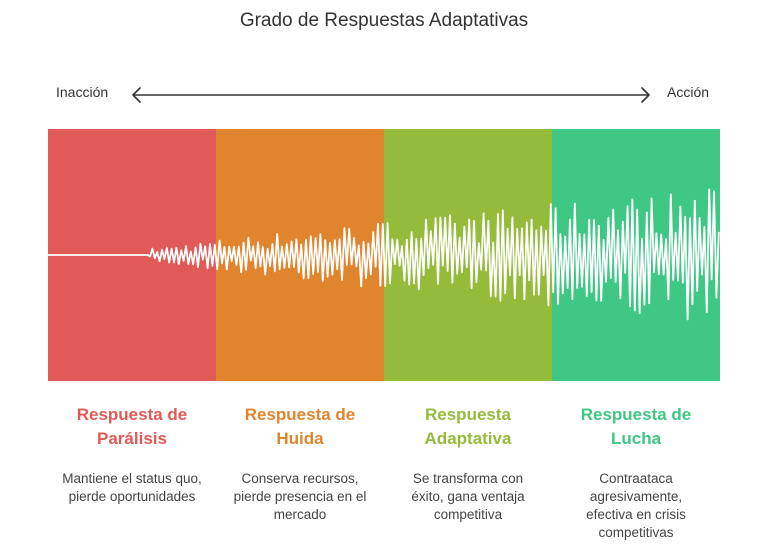 Image resolution: width=768 pixels, height=557 pixels. What do you see at coordinates (82, 92) in the screenshot?
I see `axis-left-label: Inacción` at bounding box center [82, 92].